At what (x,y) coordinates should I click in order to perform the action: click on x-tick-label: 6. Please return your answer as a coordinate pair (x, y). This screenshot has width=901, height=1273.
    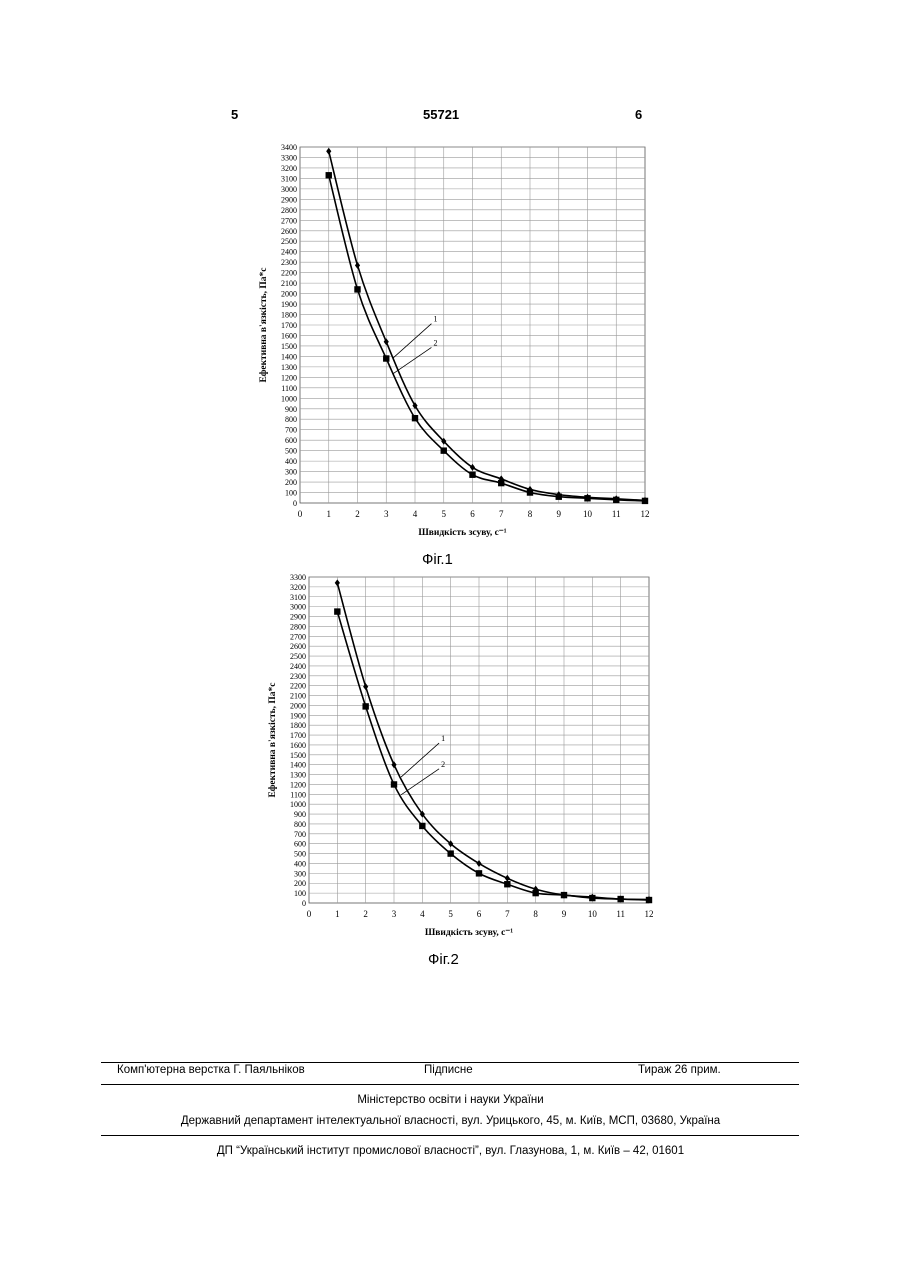
    Looking at the image, I should click on (479, 914).